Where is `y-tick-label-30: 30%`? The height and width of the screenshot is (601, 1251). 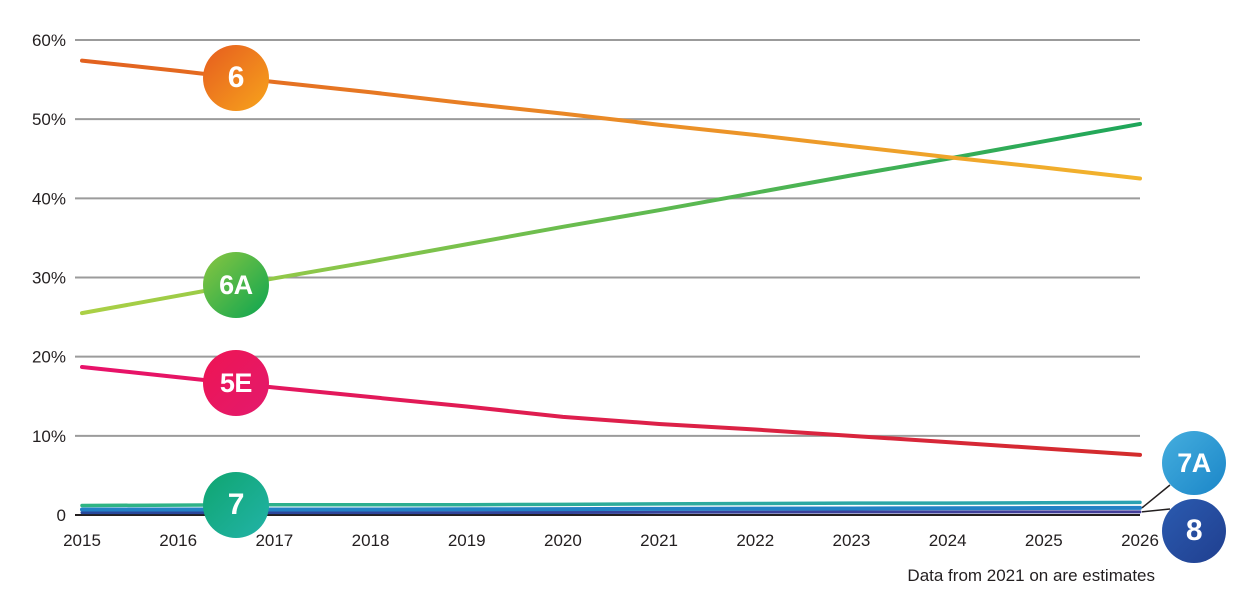
y-tick-label-30: 30% is located at coordinates (49, 278).